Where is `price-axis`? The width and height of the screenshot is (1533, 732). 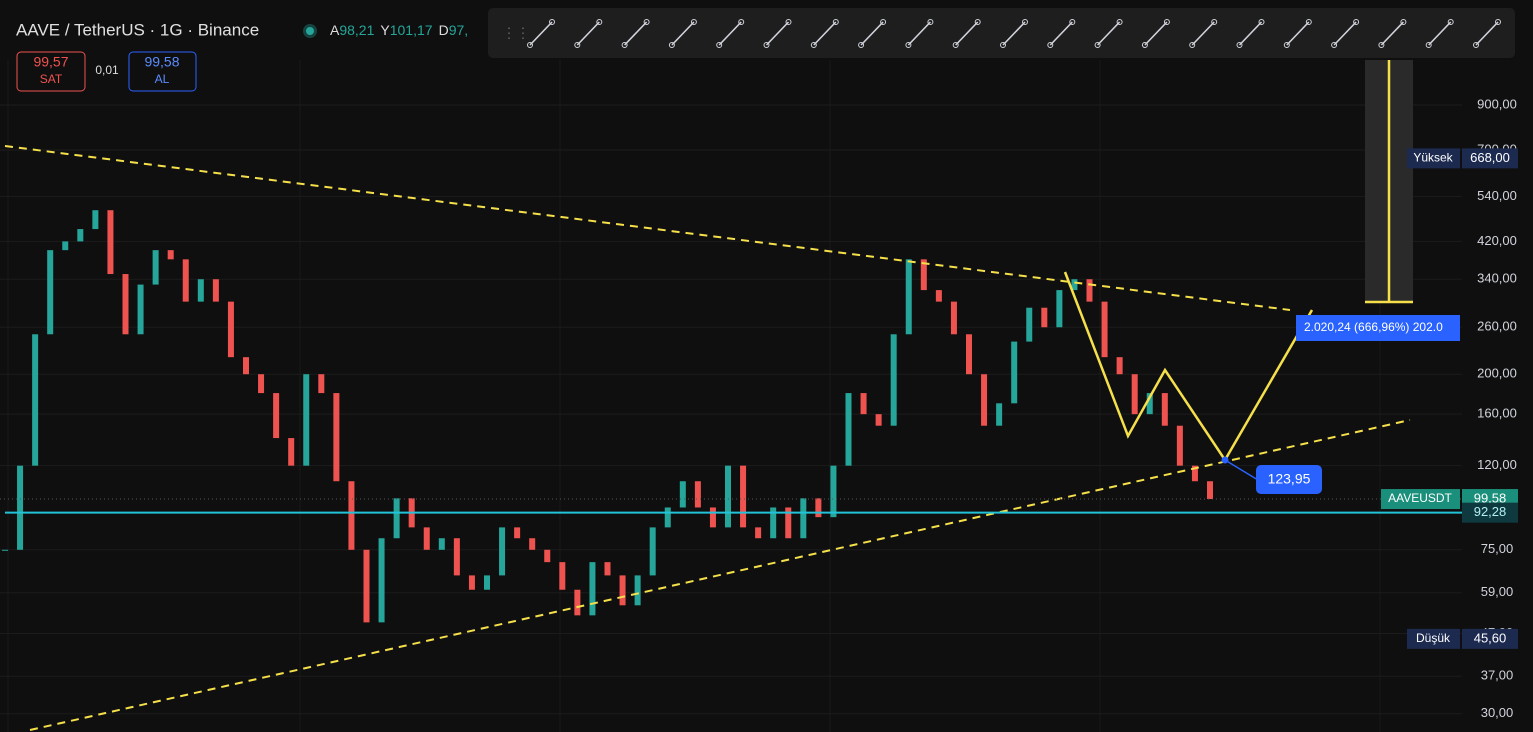
price-axis is located at coordinates (1497, 366).